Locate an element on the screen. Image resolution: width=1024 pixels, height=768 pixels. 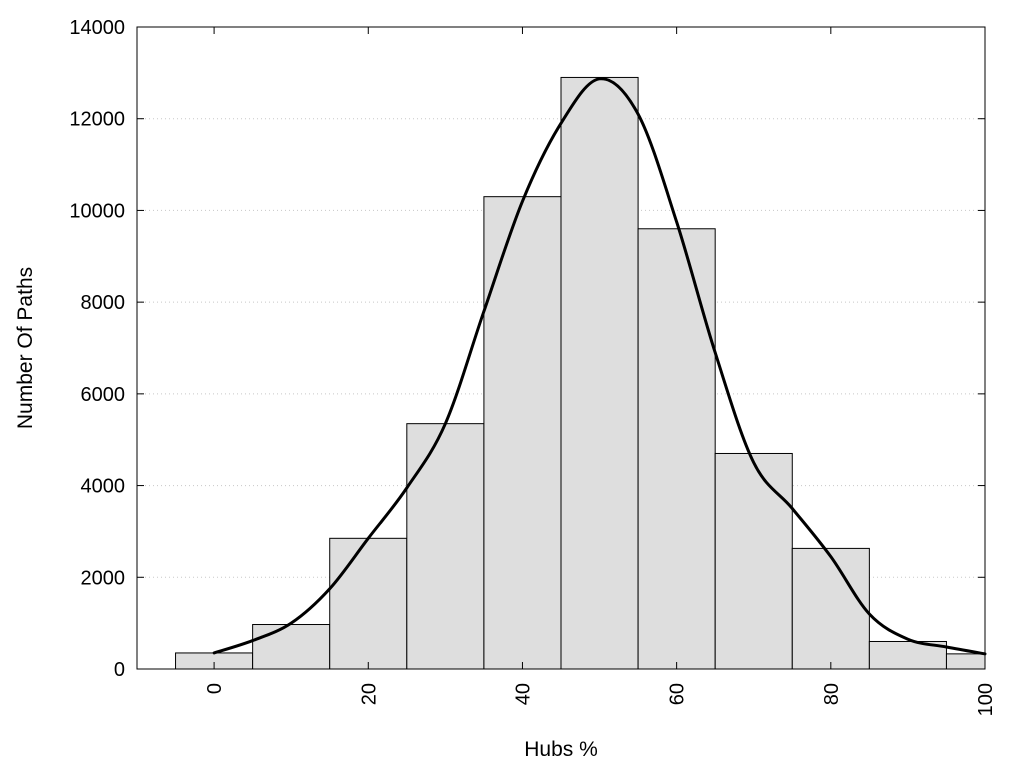
x-axis-title: Hubs % is located at coordinates (561, 749).